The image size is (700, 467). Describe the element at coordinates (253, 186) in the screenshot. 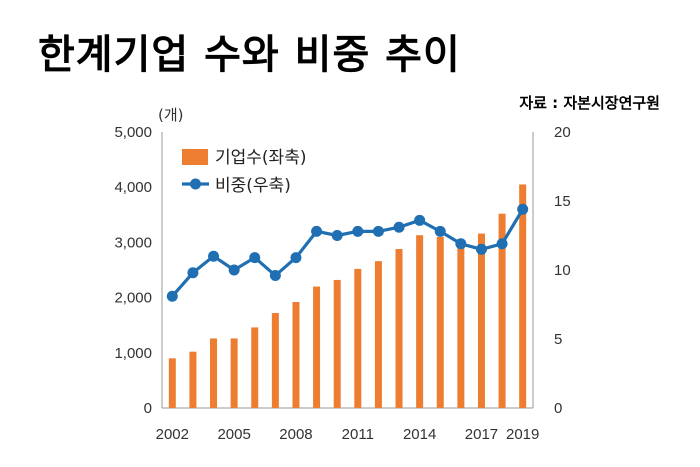

I see `legend-line-label: 비중(우축)` at that location.